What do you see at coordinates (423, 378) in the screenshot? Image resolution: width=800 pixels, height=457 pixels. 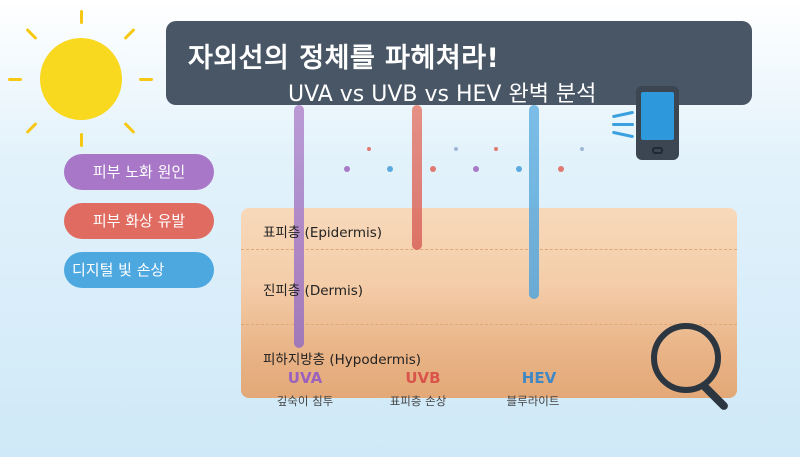 I see `uvb-name: UVB` at bounding box center [423, 378].